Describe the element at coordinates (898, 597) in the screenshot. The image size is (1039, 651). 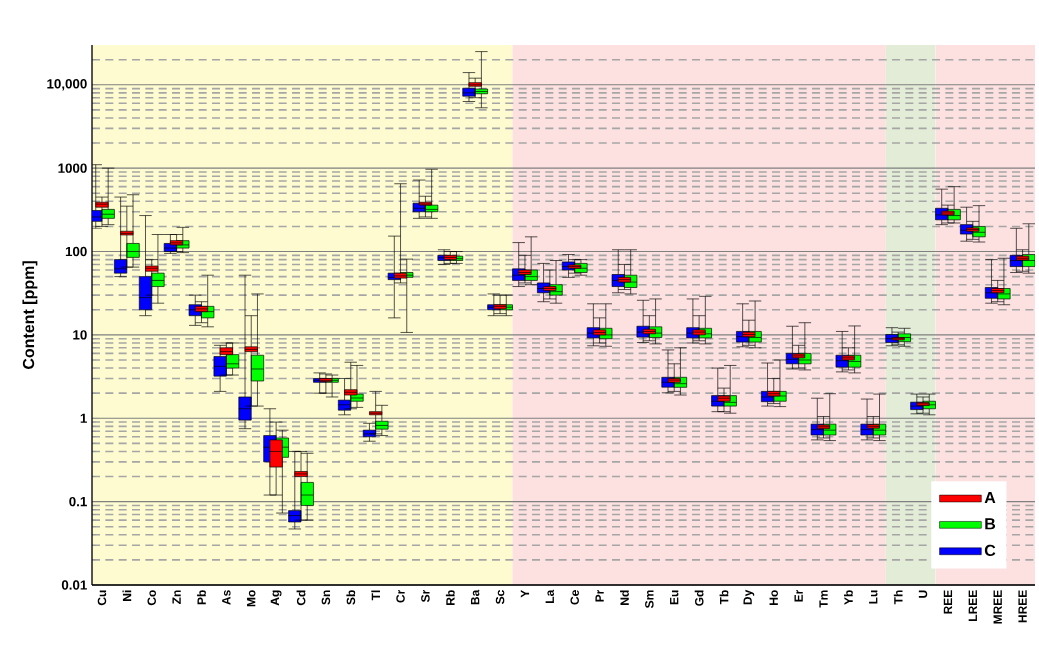
I see `x-tick-label: Th` at that location.